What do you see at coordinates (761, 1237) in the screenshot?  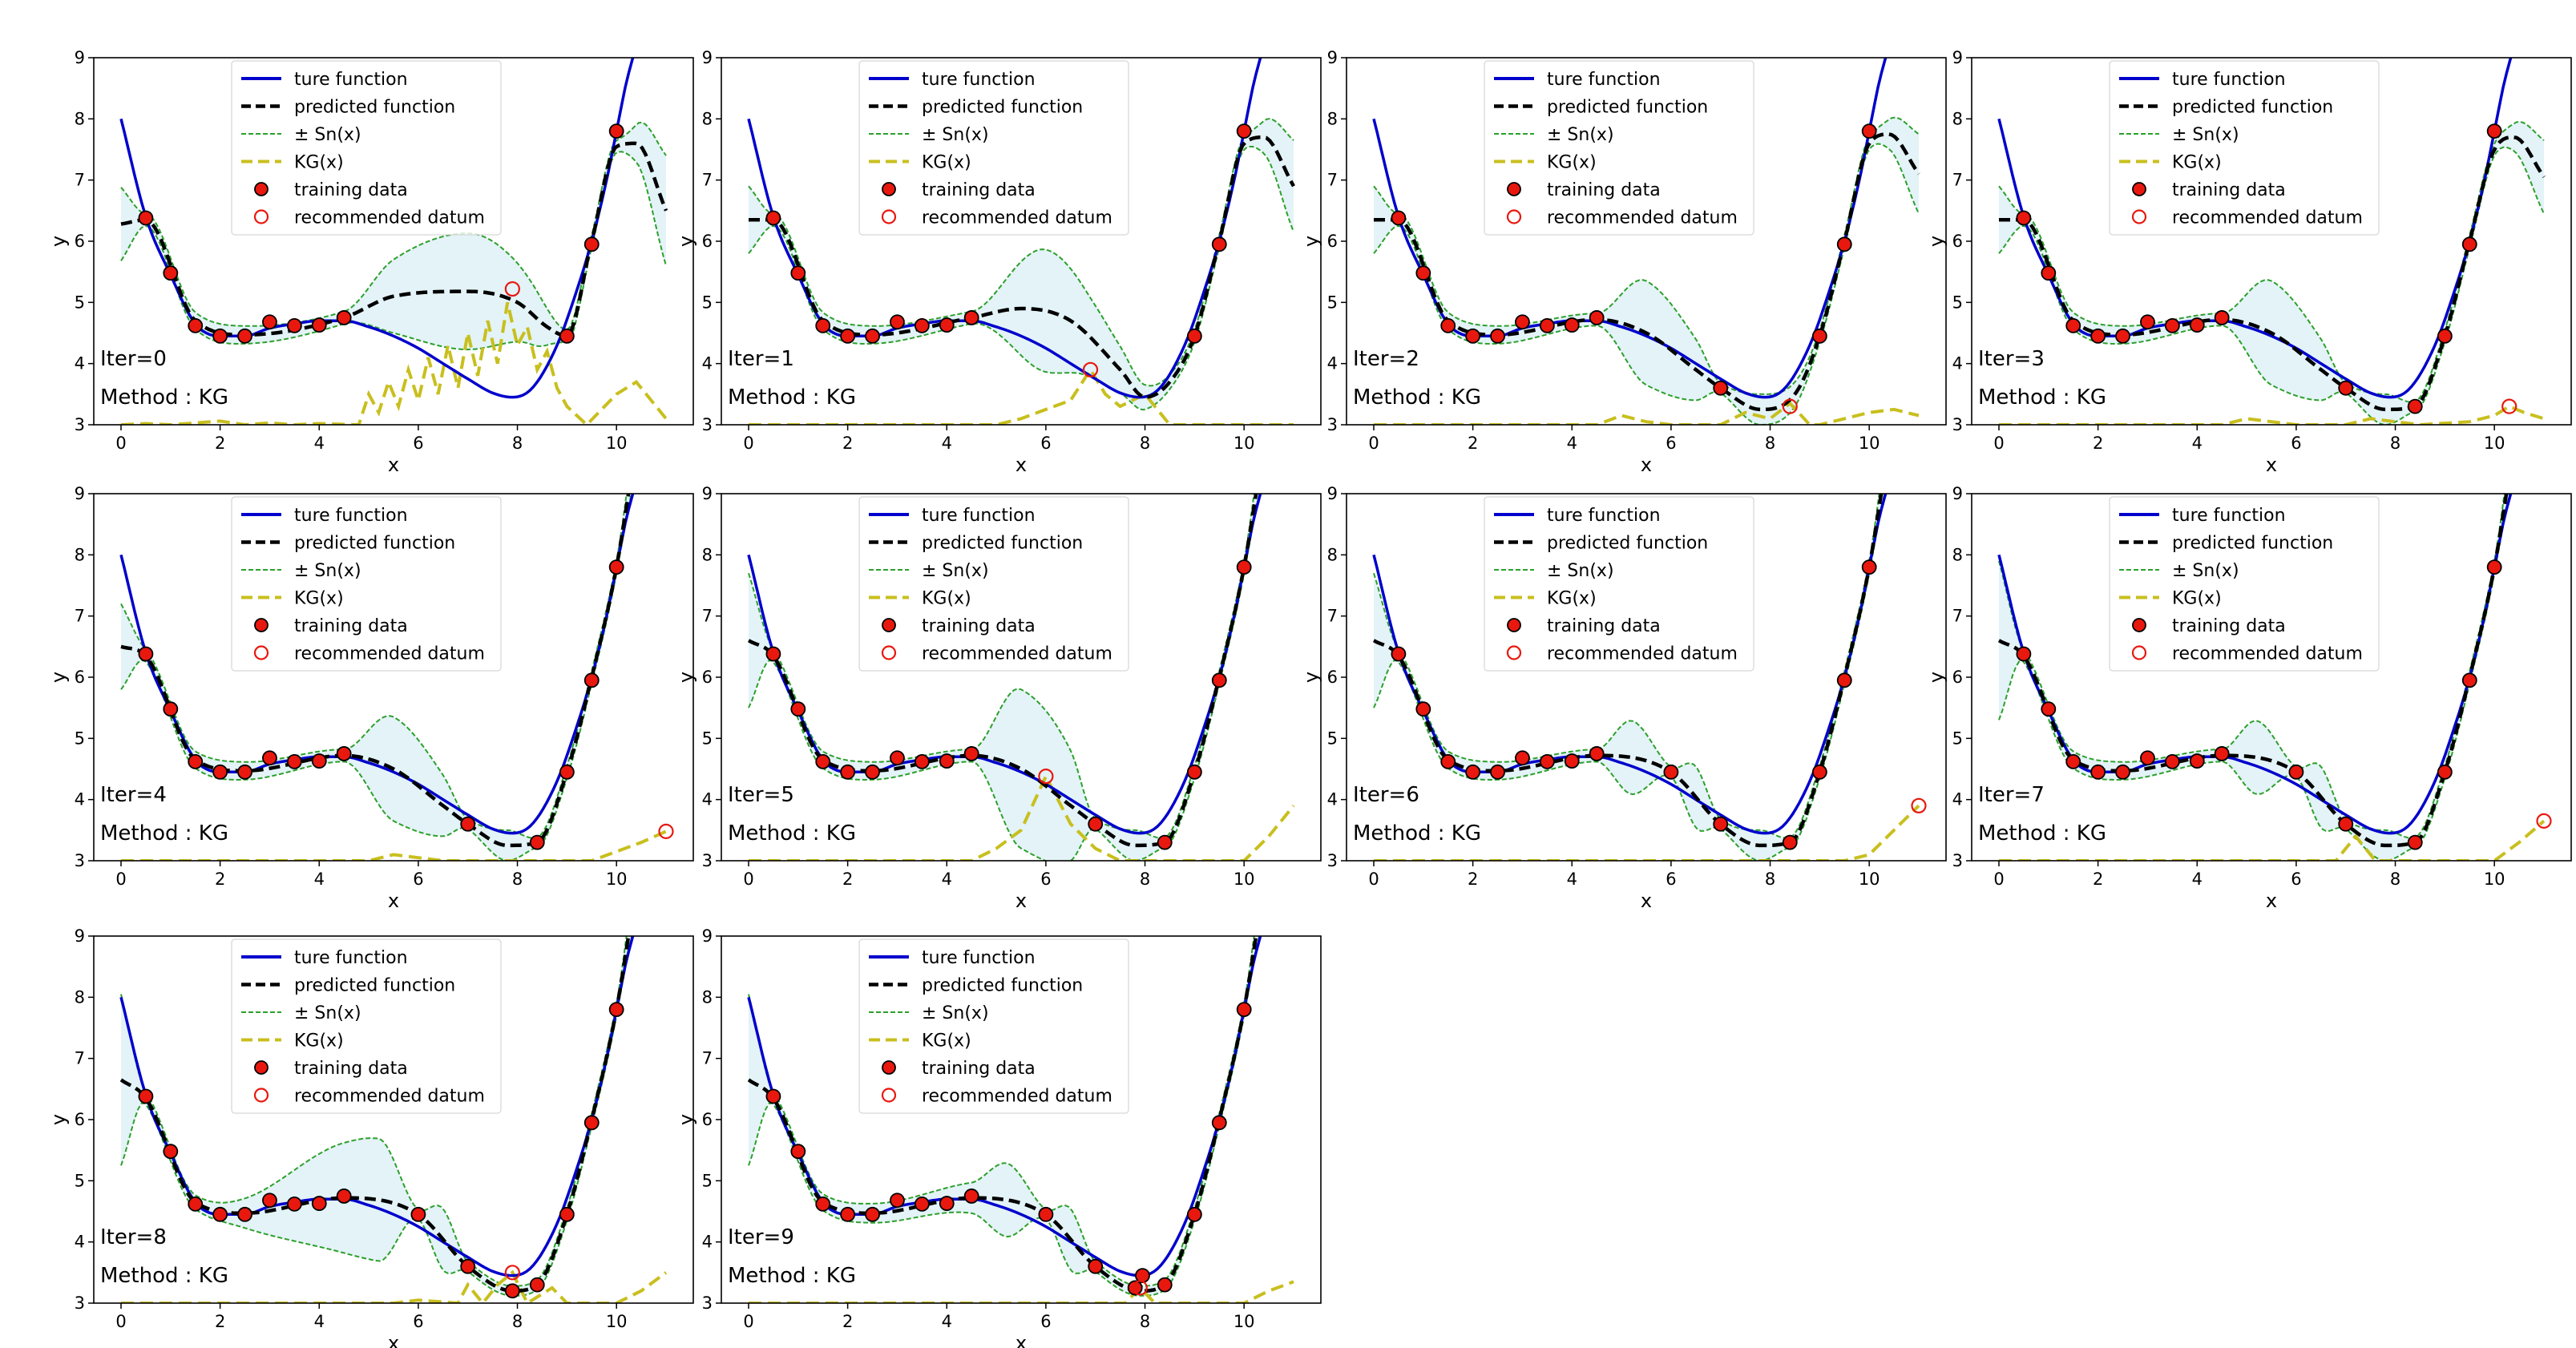 I see `iter-label: Iter=9` at bounding box center [761, 1237].